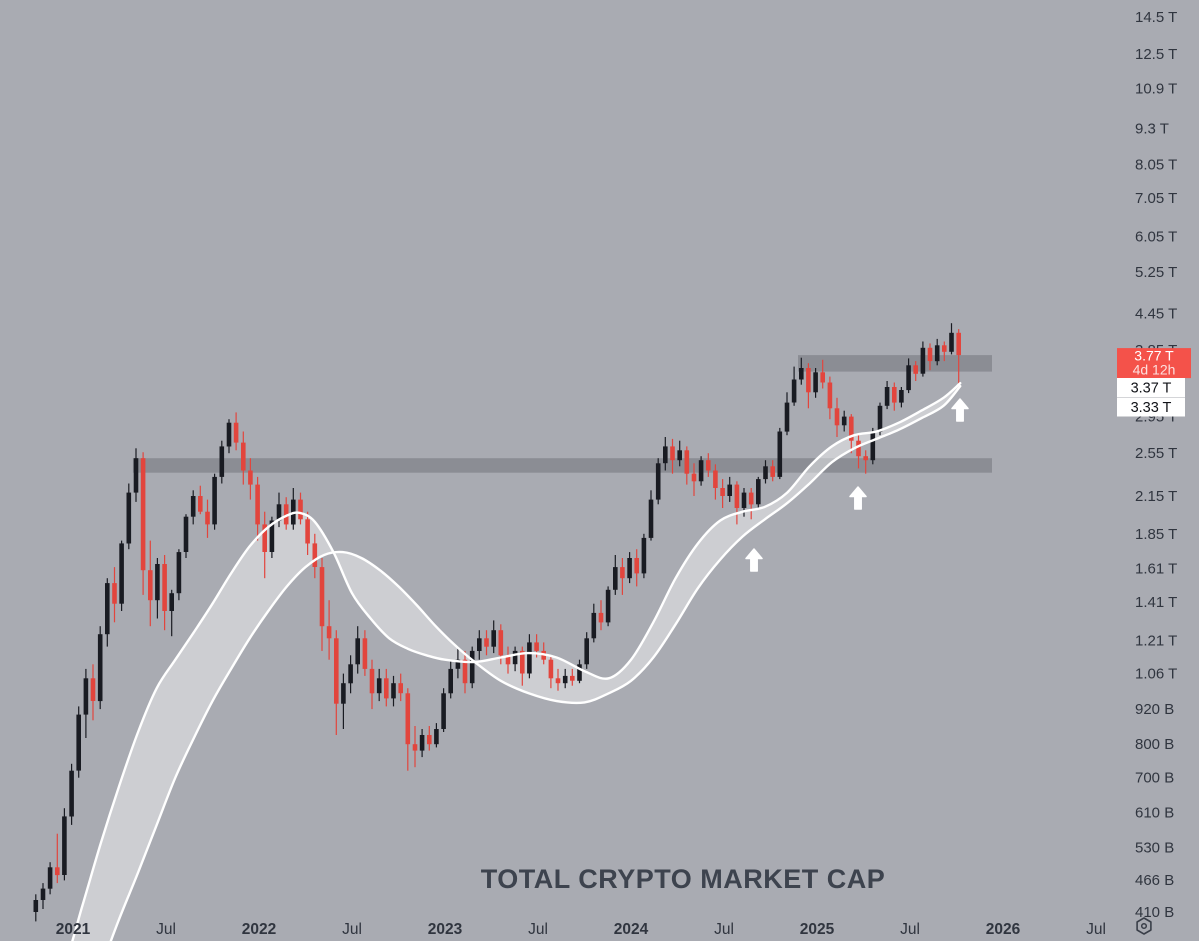 The width and height of the screenshot is (1199, 941). I want to click on price-axis-label: 6.05 T, so click(1156, 236).